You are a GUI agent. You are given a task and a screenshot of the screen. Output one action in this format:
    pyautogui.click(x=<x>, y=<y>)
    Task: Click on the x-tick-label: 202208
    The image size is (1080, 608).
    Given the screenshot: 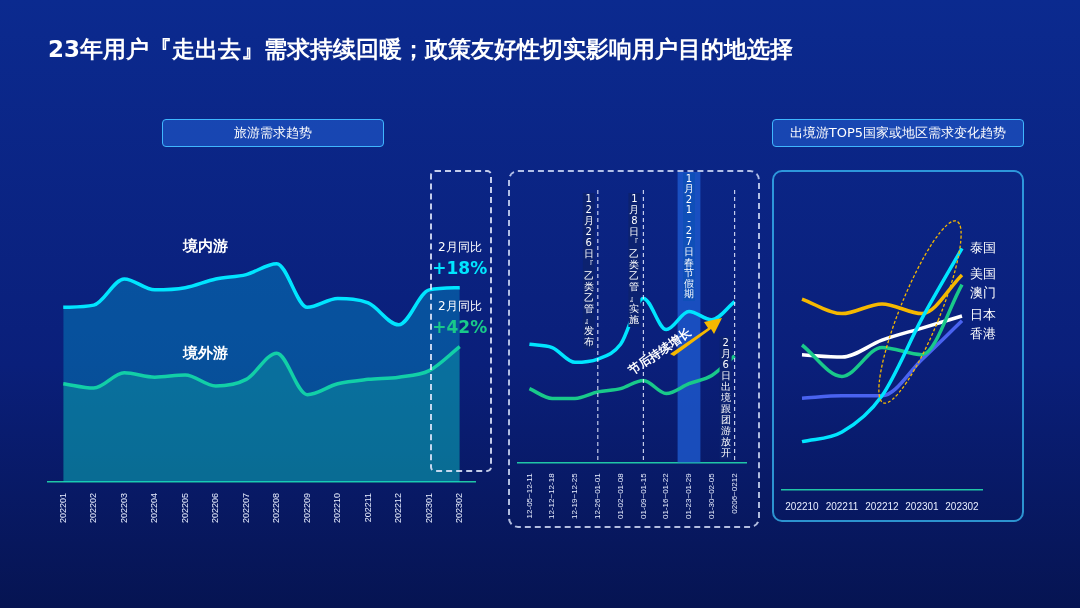 What is the action you would take?
    pyautogui.click(x=276, y=508)
    